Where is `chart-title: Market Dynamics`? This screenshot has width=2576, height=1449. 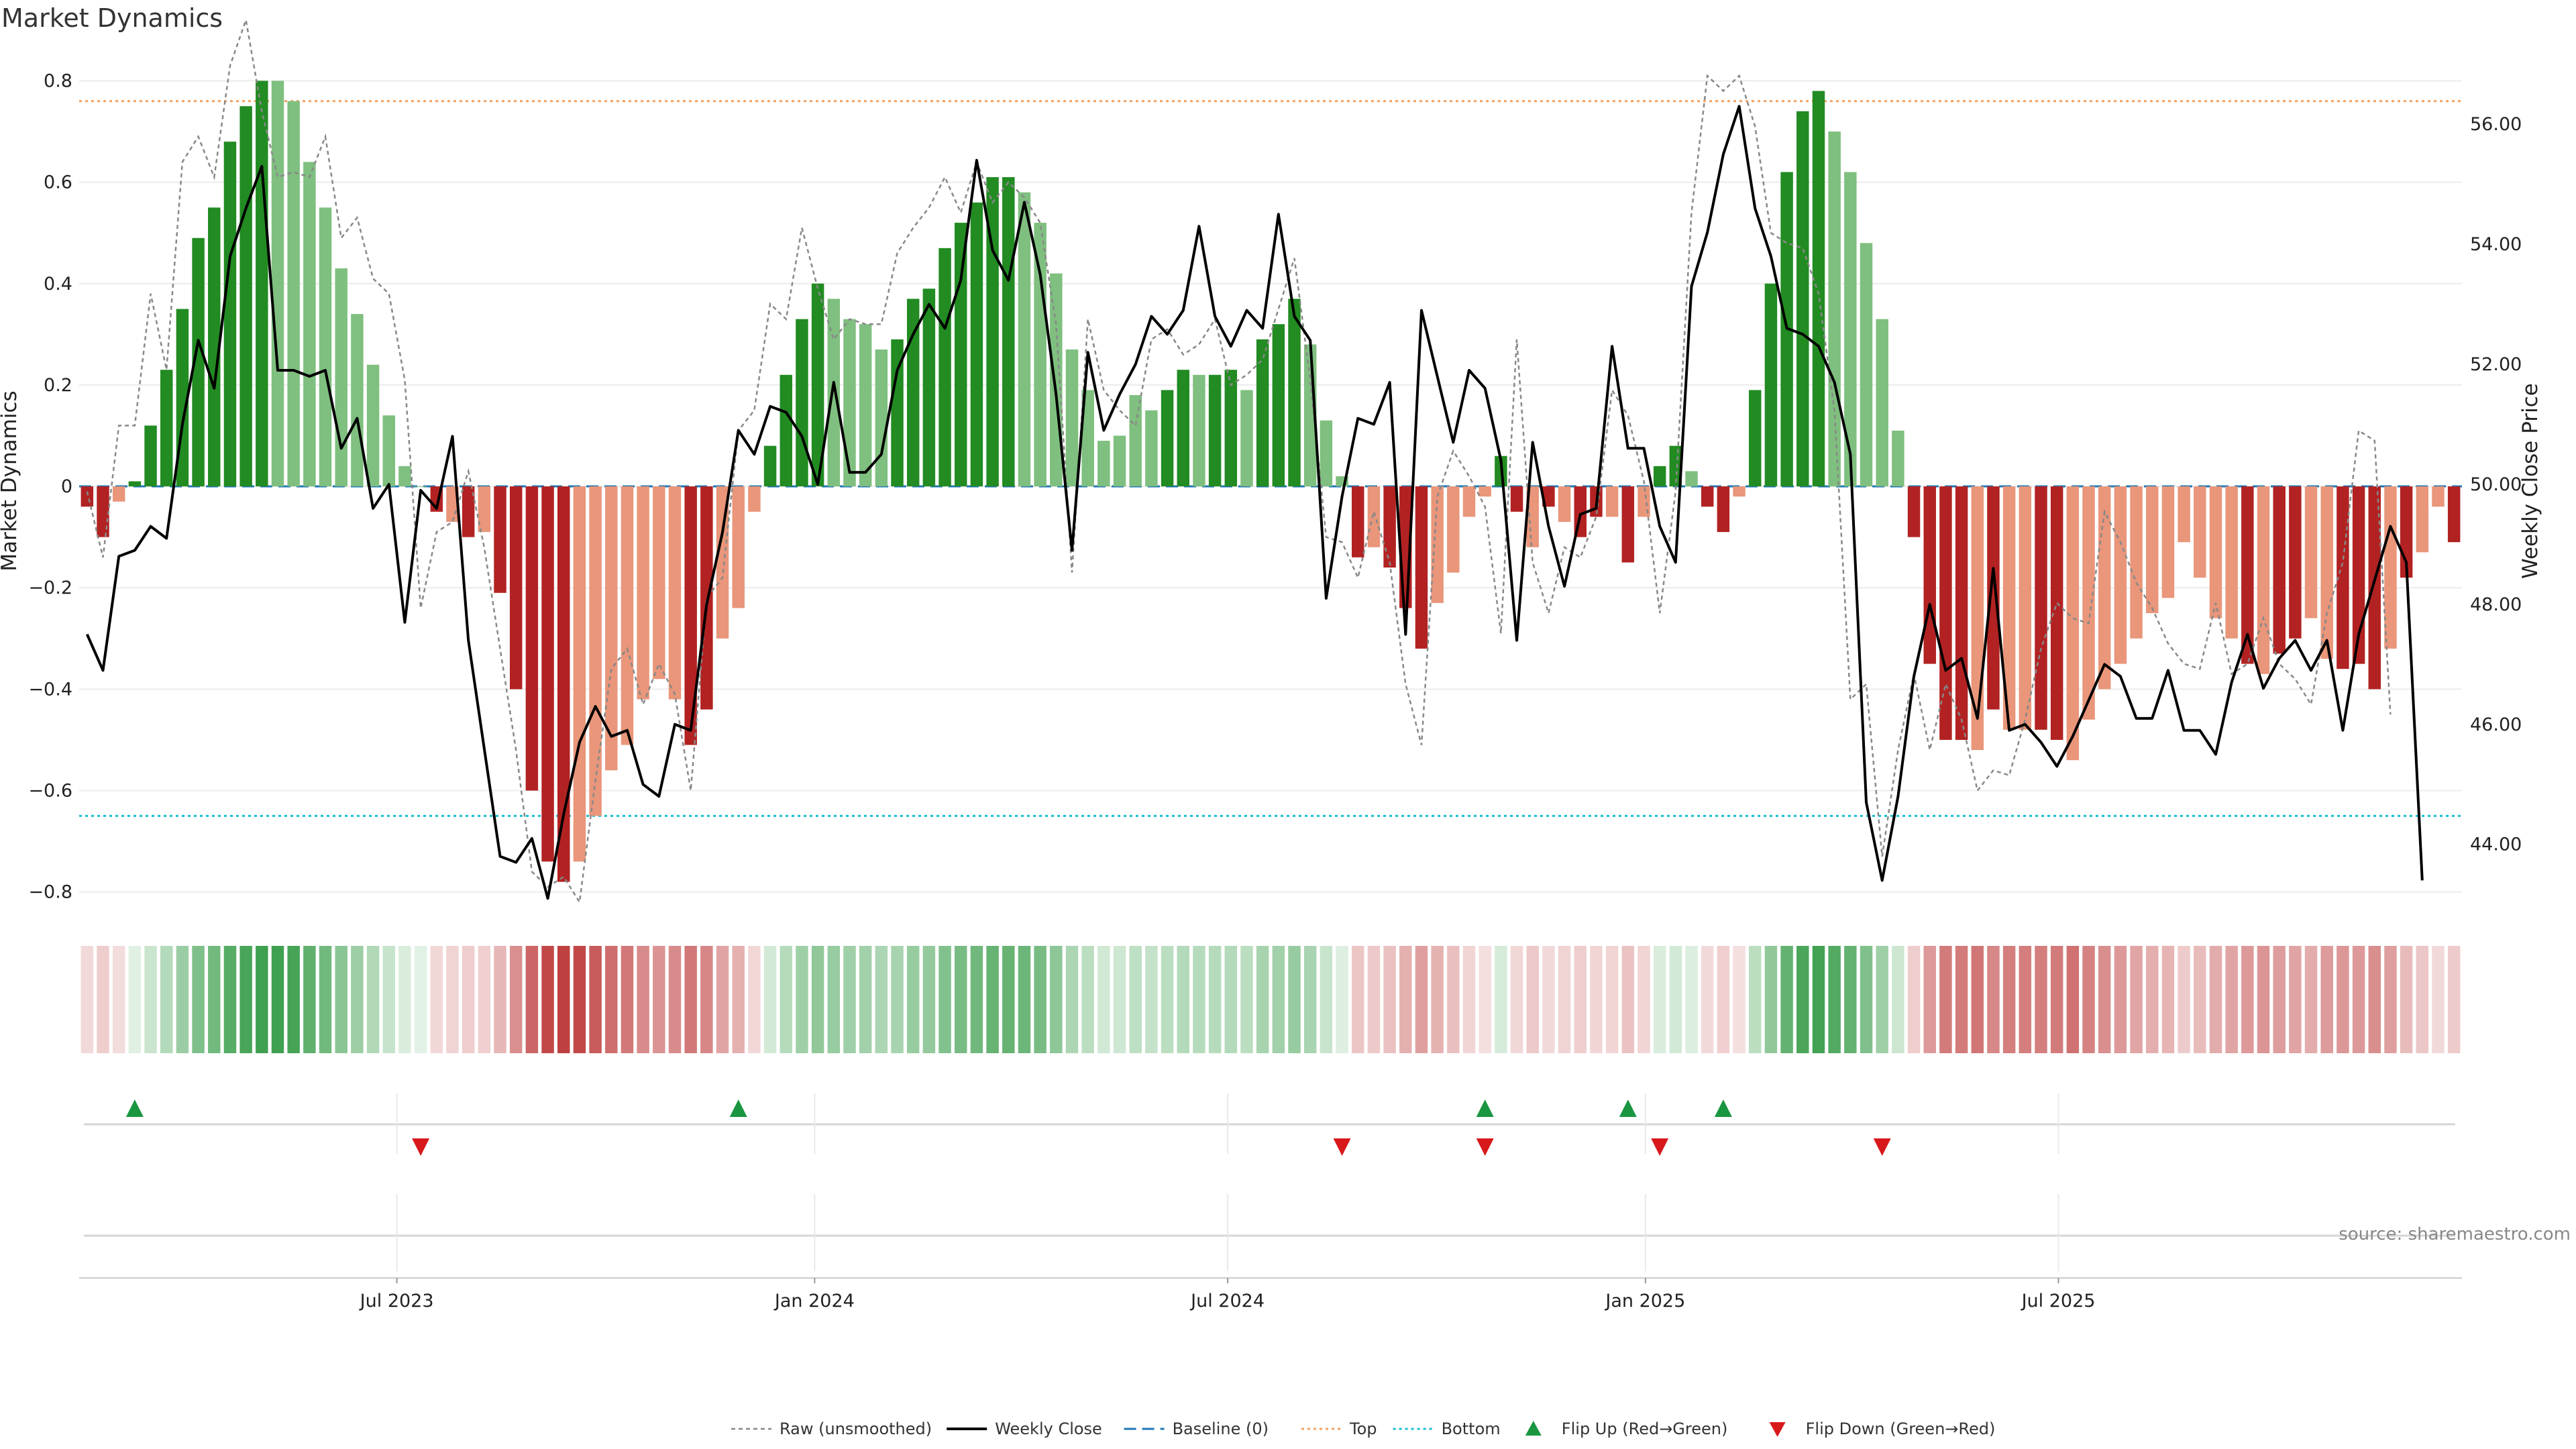
chart-title: Market Dynamics is located at coordinates (112, 18).